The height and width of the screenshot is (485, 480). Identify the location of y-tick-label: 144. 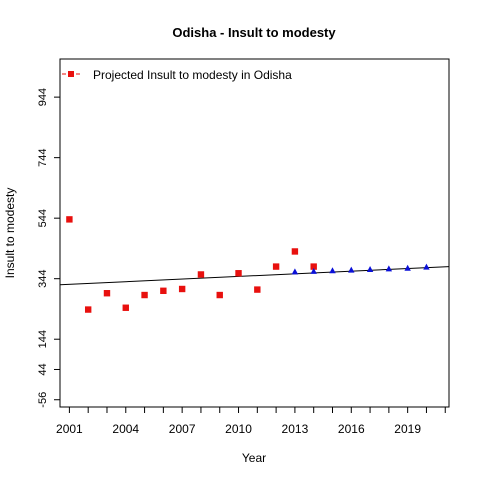
(43, 339).